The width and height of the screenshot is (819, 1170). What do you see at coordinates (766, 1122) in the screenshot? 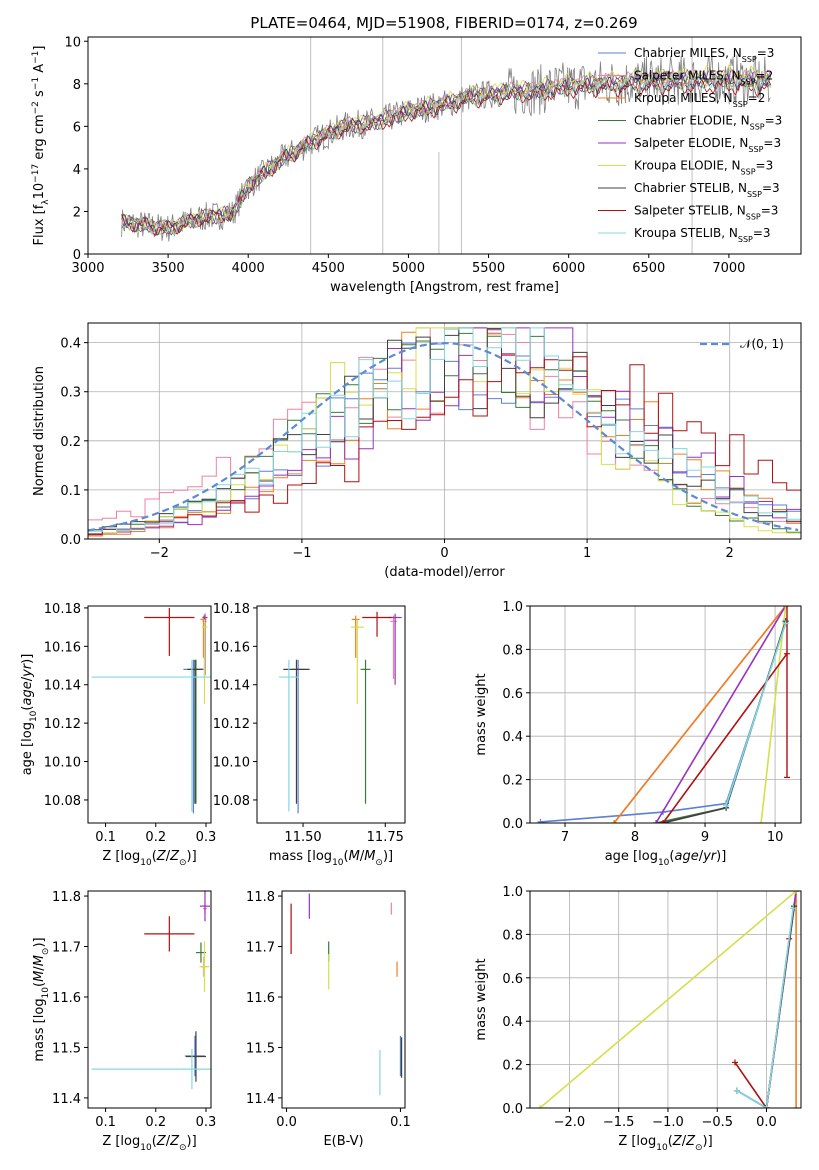
I see `x-tick-label: 0.0` at bounding box center [766, 1122].